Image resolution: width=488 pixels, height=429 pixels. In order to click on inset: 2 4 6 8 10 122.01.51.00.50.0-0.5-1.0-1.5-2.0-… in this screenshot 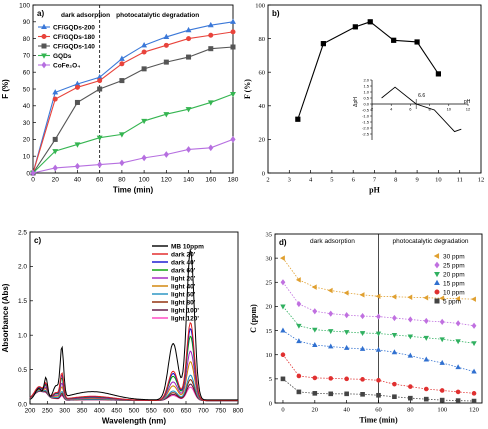, I will do `click(412, 109)`.